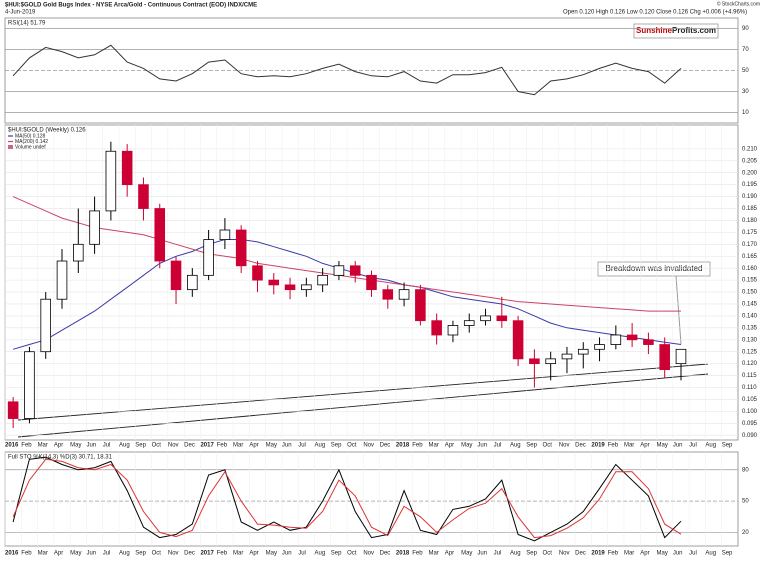  I want to click on y-tick-label: 0.190, so click(750, 197).